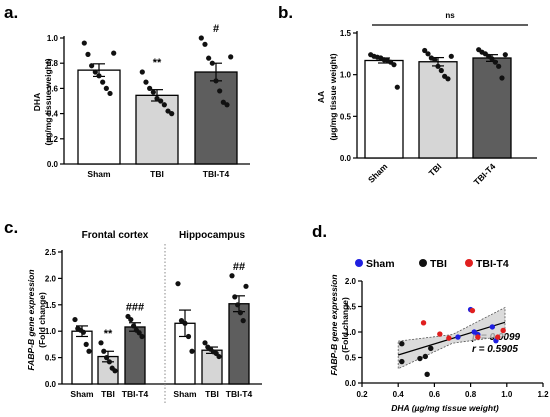  Describe the element at coordinates (319, 231) in the screenshot. I see `panel-letter-d: d.` at that location.